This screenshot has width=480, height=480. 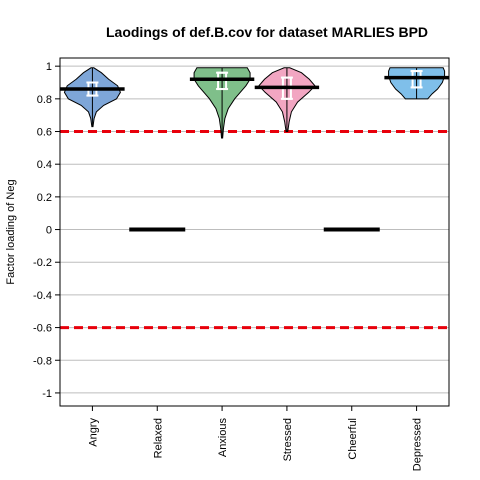 I want to click on y-tick-label: 0.4, so click(x=44, y=165).